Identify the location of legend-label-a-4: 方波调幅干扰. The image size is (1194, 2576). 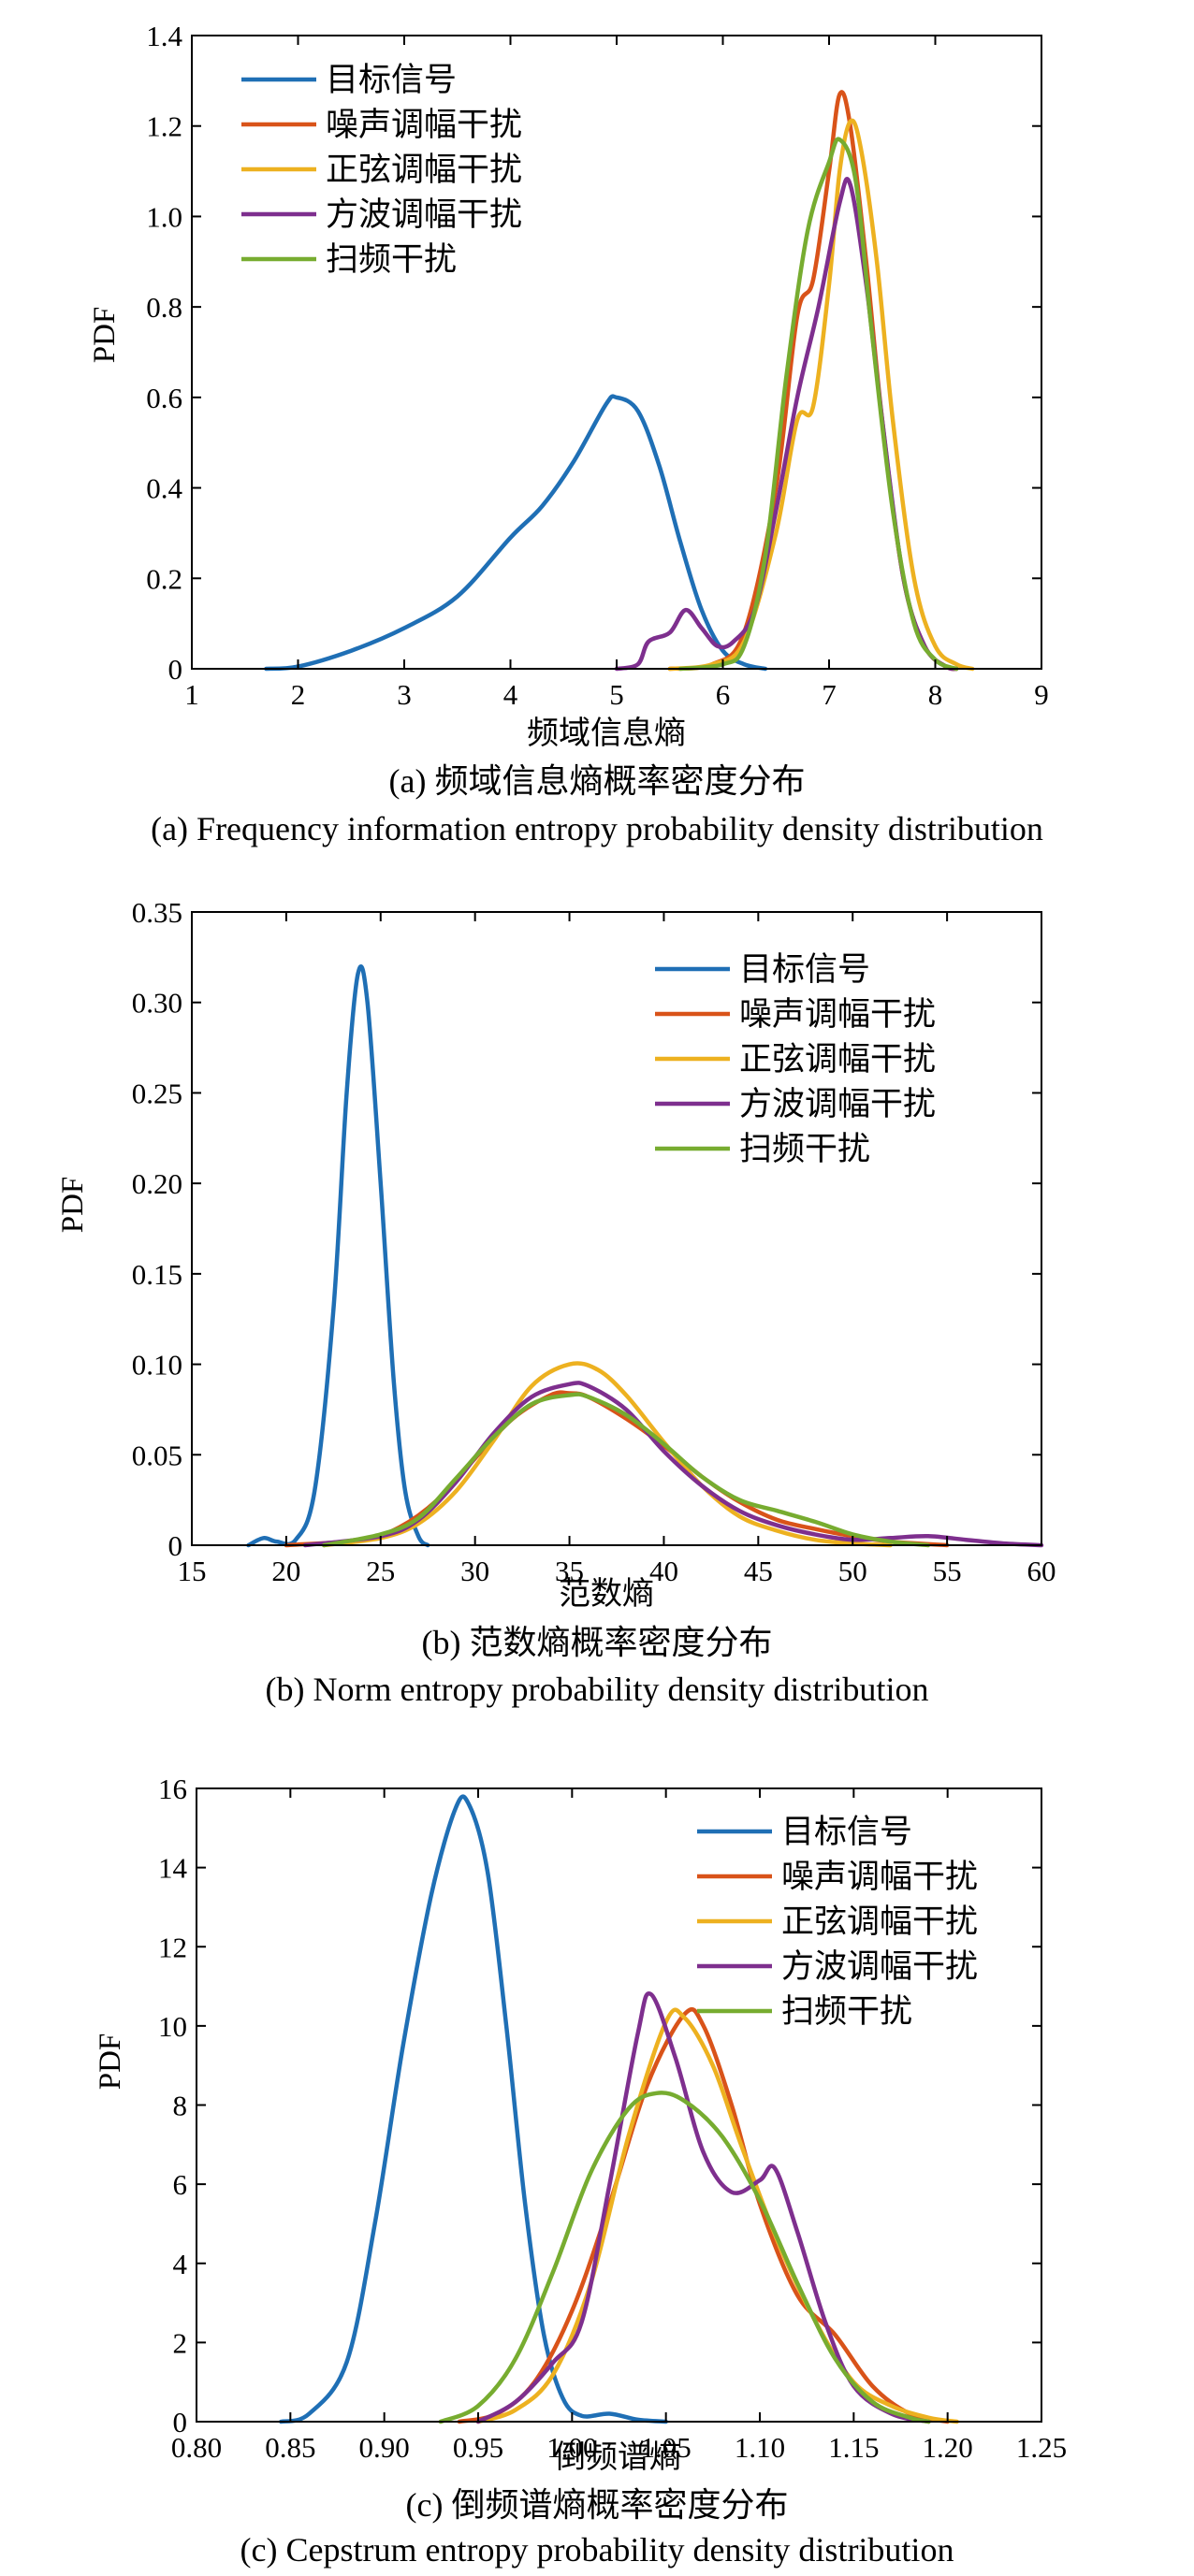
(424, 215).